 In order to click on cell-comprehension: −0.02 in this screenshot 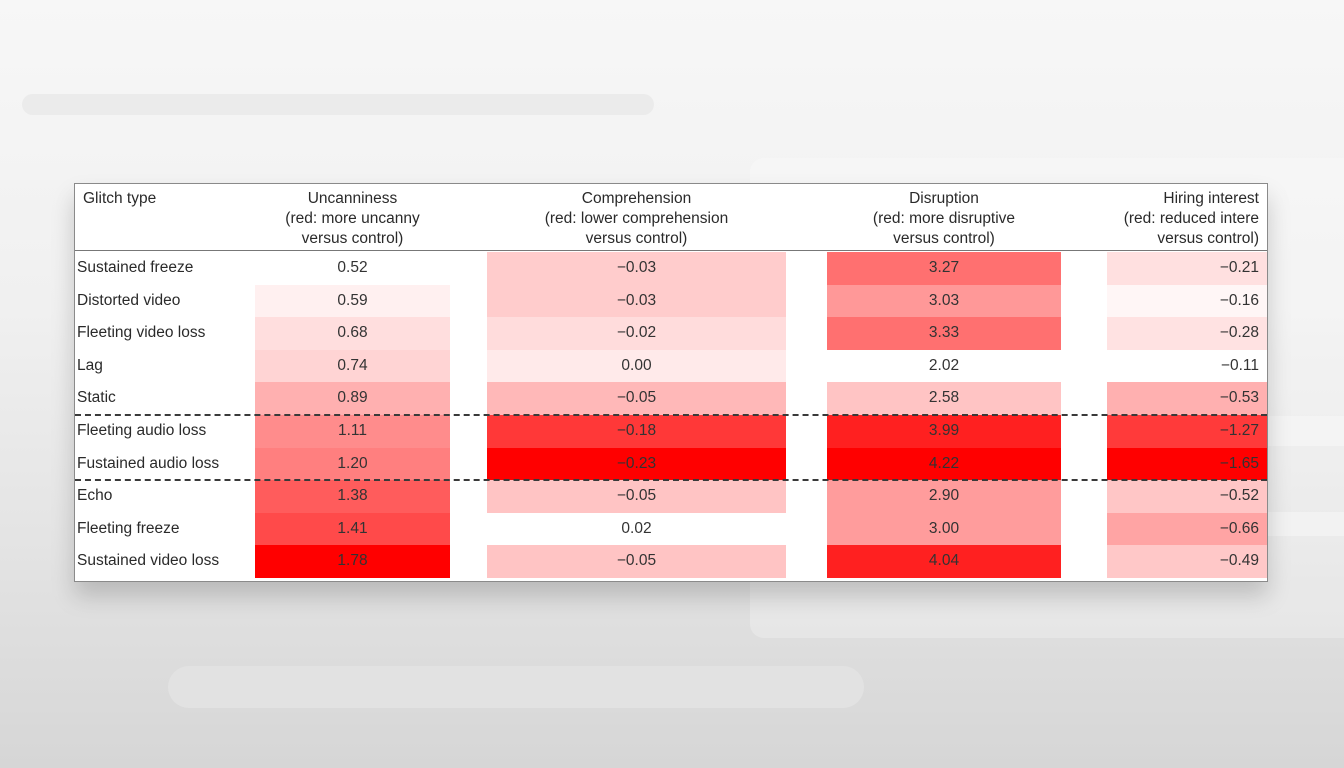, I will do `click(636, 333)`.